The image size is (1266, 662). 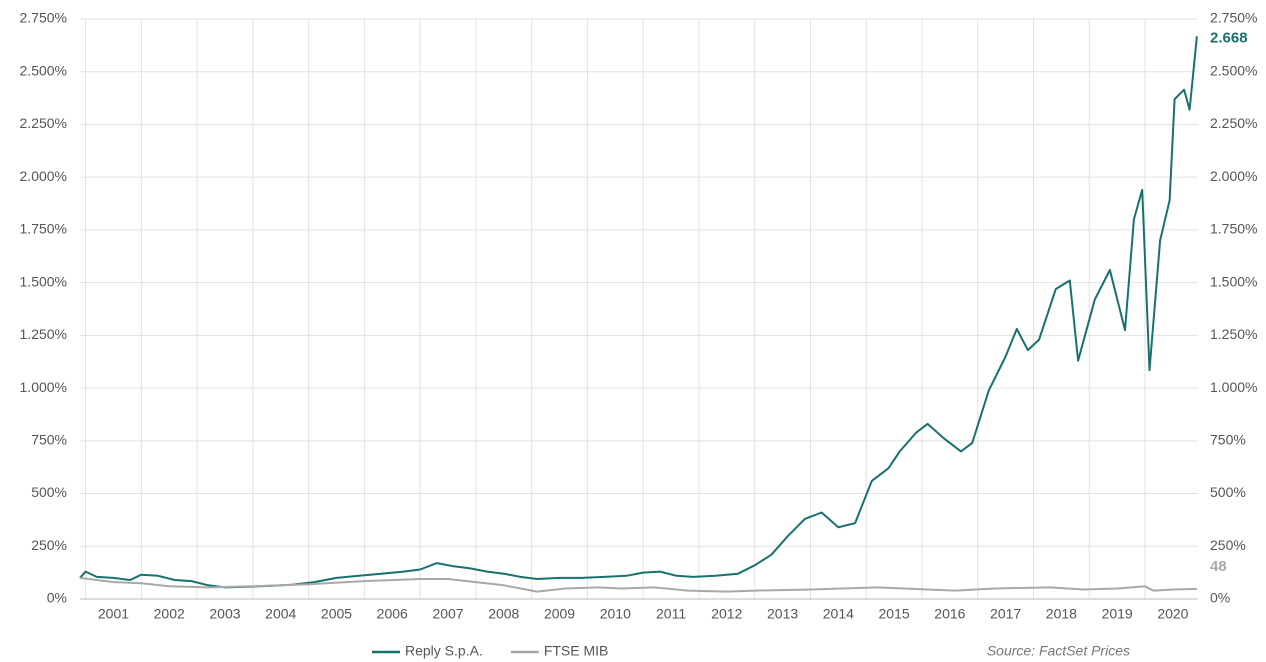 What do you see at coordinates (949, 614) in the screenshot?
I see `x-tick-label: 2016` at bounding box center [949, 614].